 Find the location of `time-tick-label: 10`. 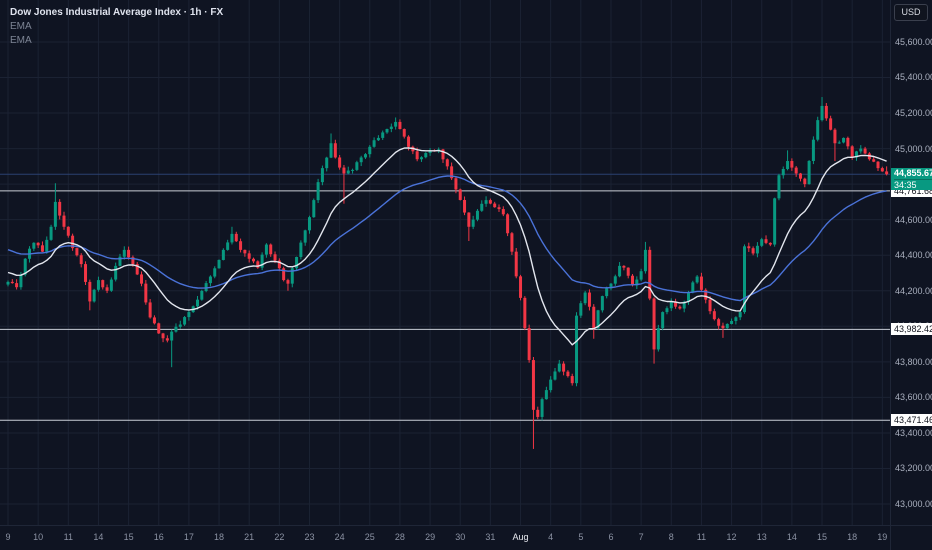

time-tick-label: 10 is located at coordinates (38, 537).